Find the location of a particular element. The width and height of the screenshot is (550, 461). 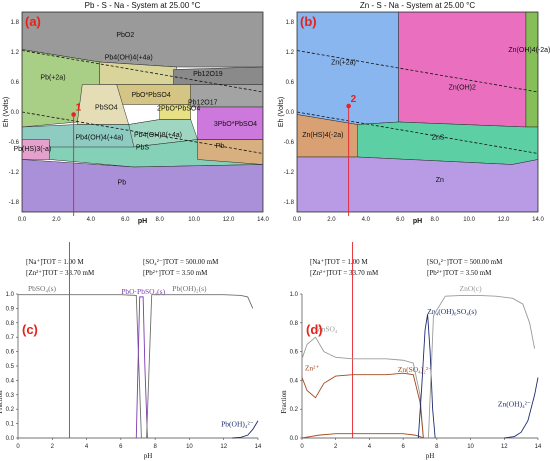

series-label: Pb(OH)₄²⁻ is located at coordinates (237, 423).